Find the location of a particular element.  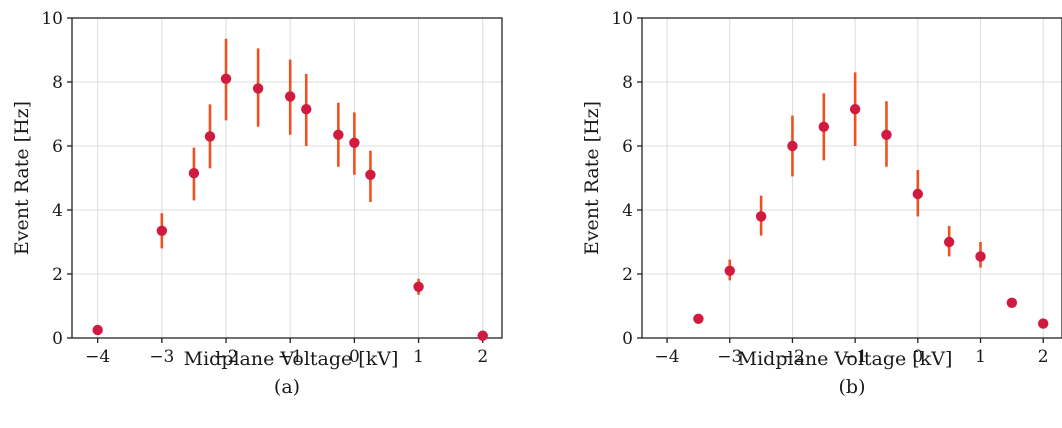

panel-caption: (a) is located at coordinates (287, 387).